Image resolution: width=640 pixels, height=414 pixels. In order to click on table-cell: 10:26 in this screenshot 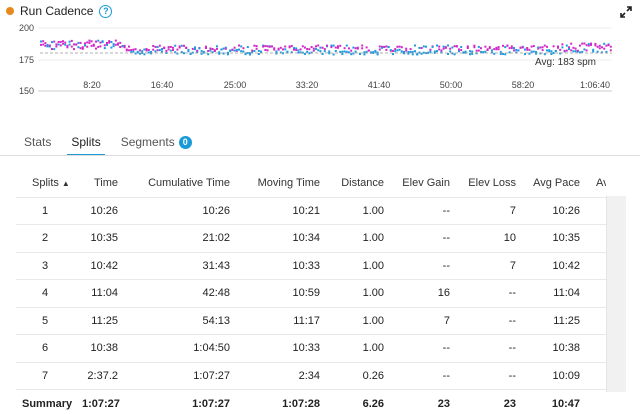, I will do `click(556, 210)`.